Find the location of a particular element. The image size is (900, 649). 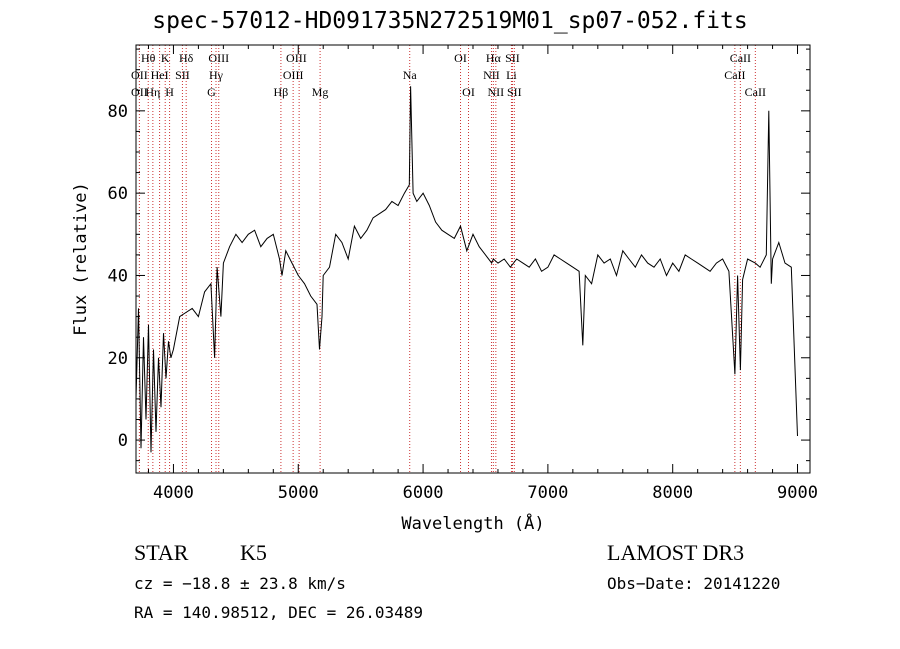

spectral-line-label: H is located at coordinates (169, 92).